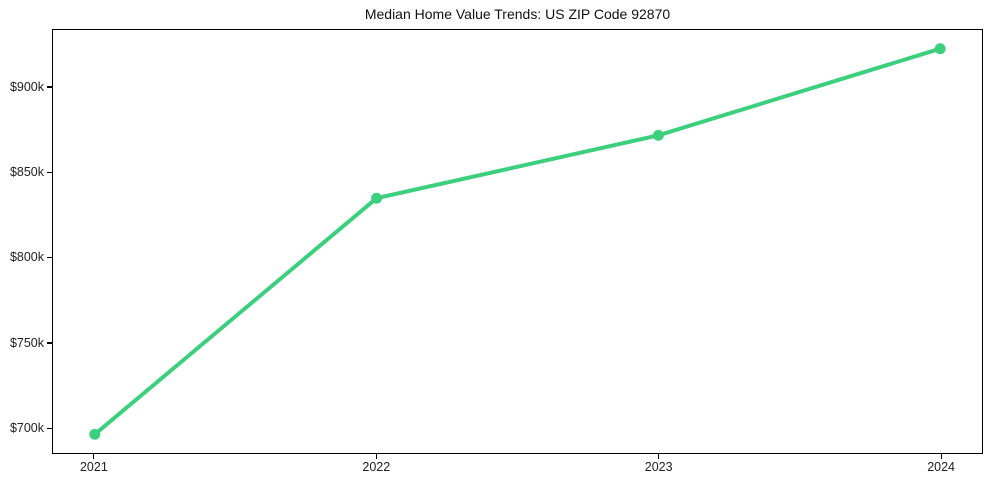 Image resolution: width=990 pixels, height=490 pixels. What do you see at coordinates (26, 257) in the screenshot?
I see `y-tick-label: $800k` at bounding box center [26, 257].